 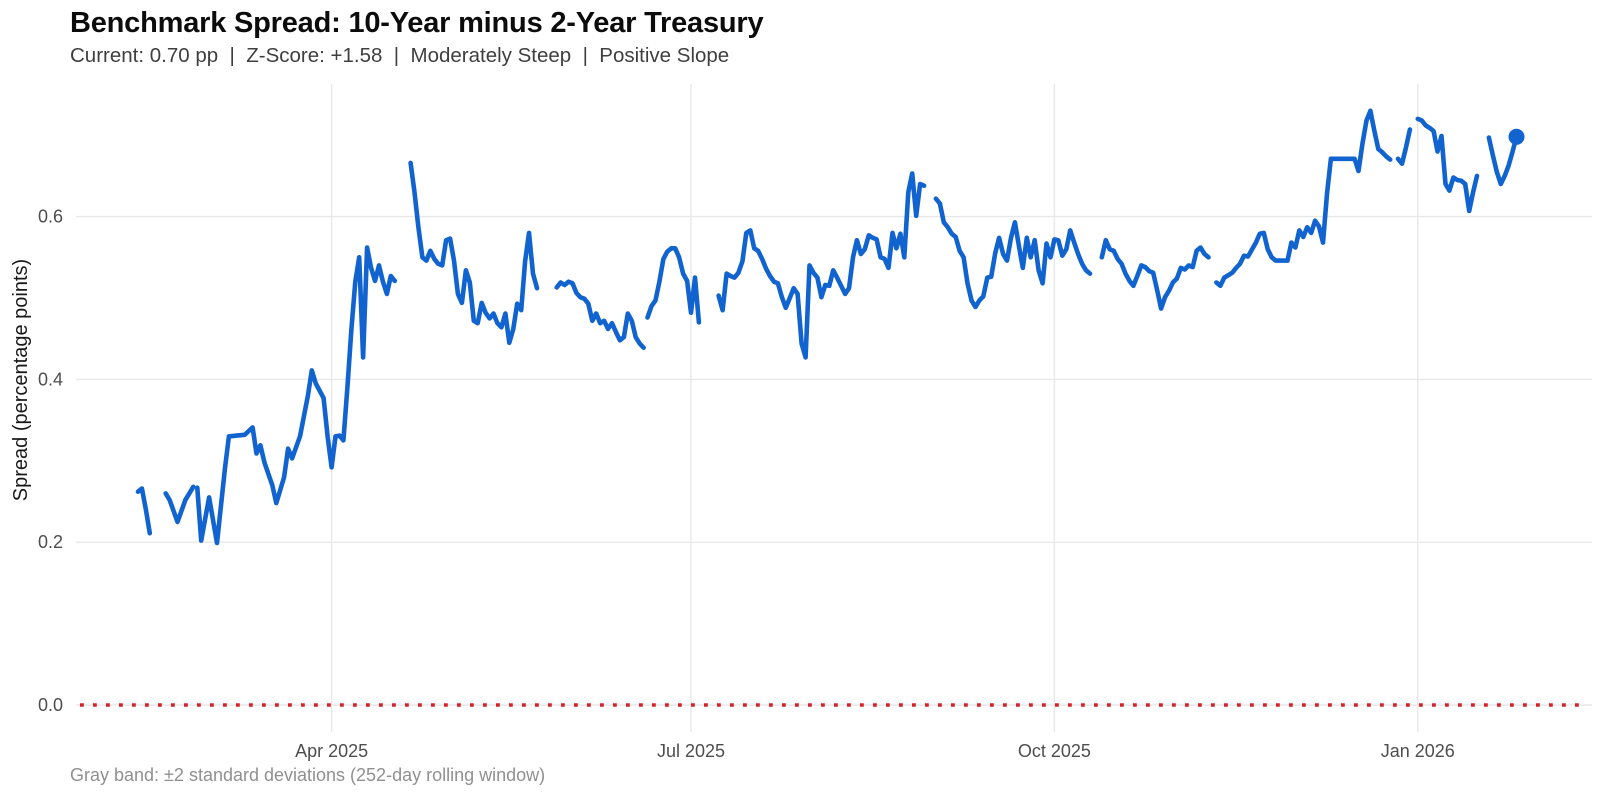 What do you see at coordinates (331, 751) in the screenshot?
I see `x-tick-label: Apr 2025` at bounding box center [331, 751].